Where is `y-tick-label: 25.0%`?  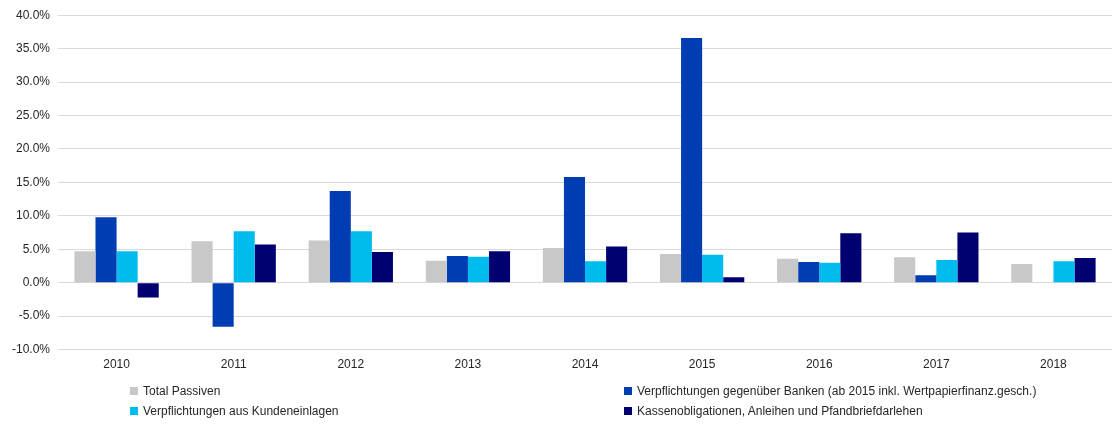 y-tick-label: 25.0% is located at coordinates (33, 114).